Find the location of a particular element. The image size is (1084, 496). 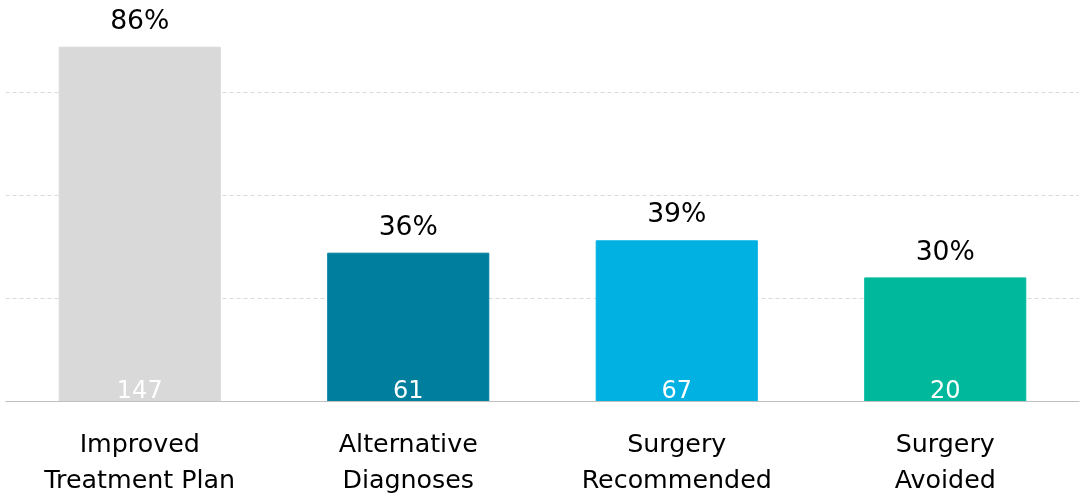

annotation: 67 is located at coordinates (677, 389).